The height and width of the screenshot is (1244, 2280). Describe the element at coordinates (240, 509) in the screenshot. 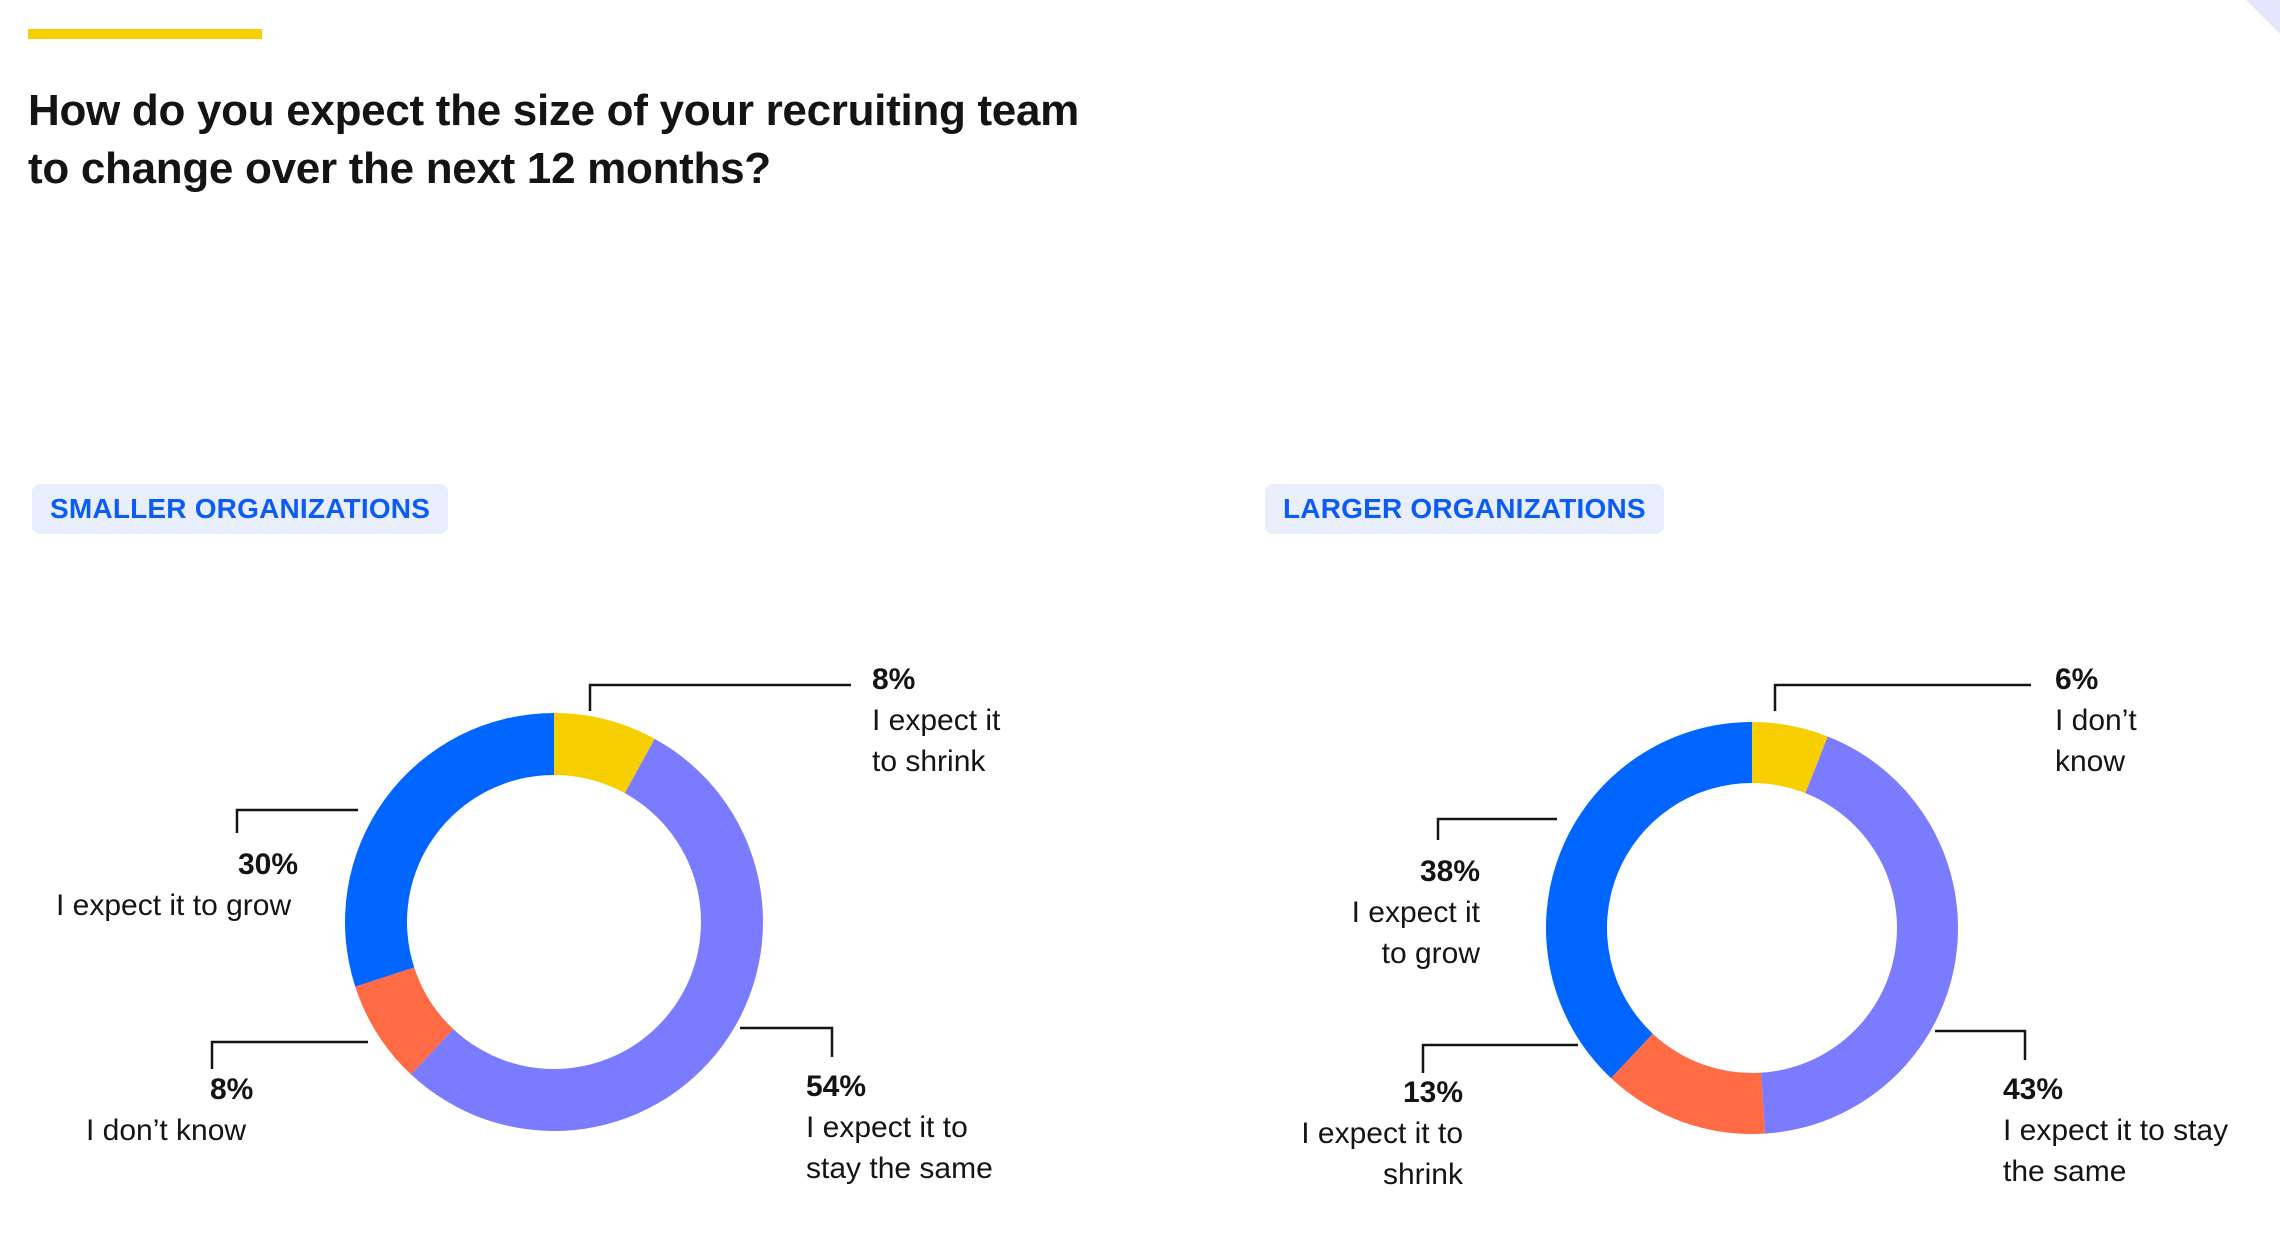

I see `badge-smaller-organizations: SMALLER ORGANIZATIONS` at that location.